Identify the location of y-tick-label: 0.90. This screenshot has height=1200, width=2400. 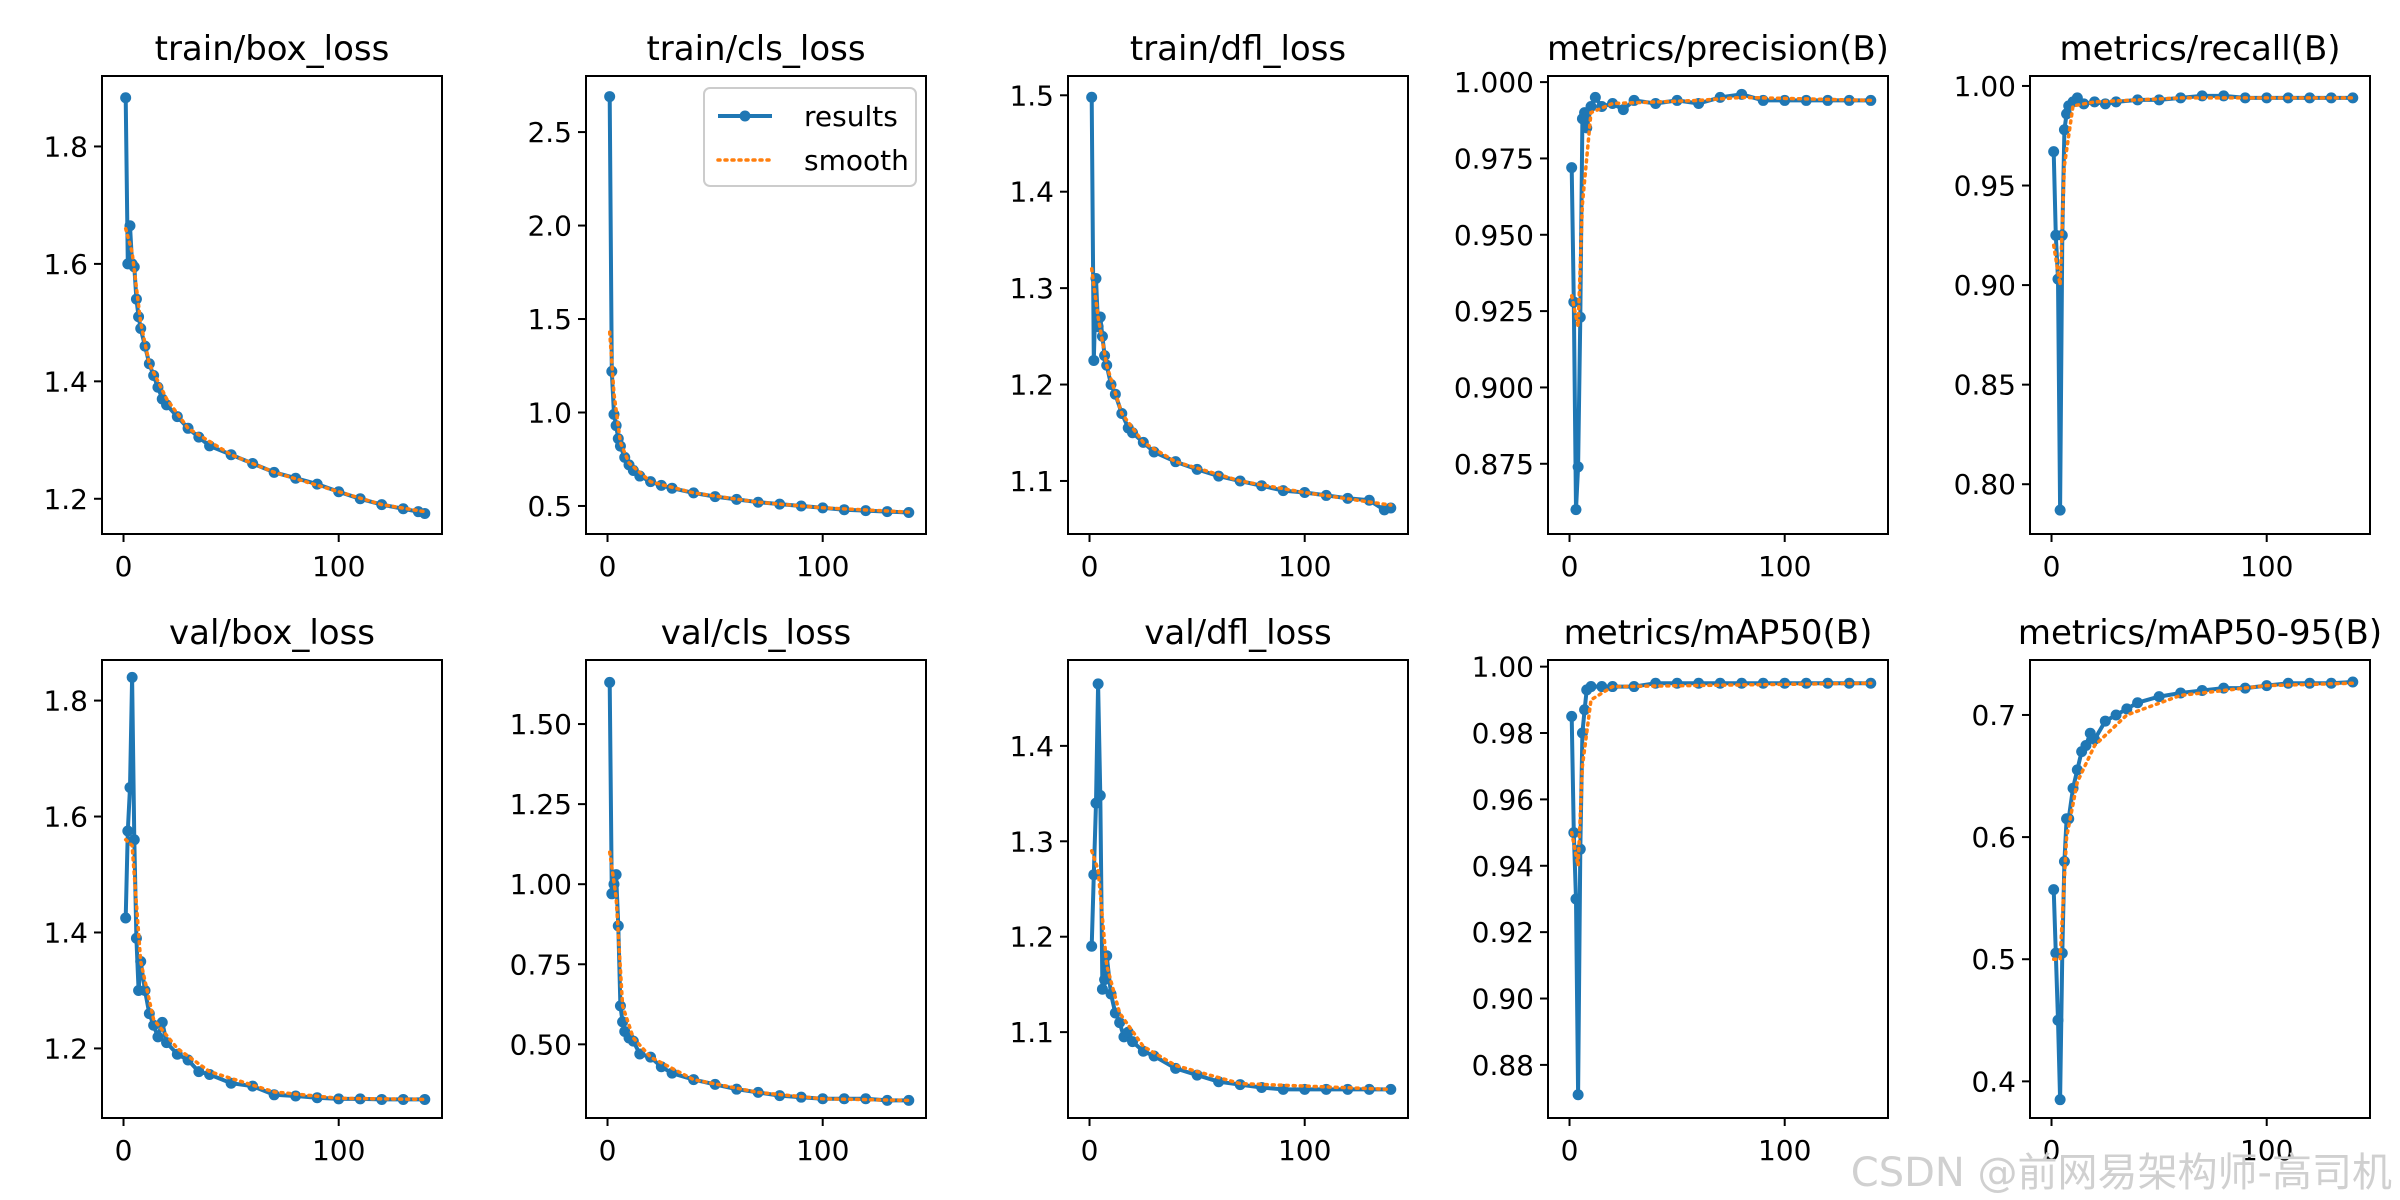
(1503, 999).